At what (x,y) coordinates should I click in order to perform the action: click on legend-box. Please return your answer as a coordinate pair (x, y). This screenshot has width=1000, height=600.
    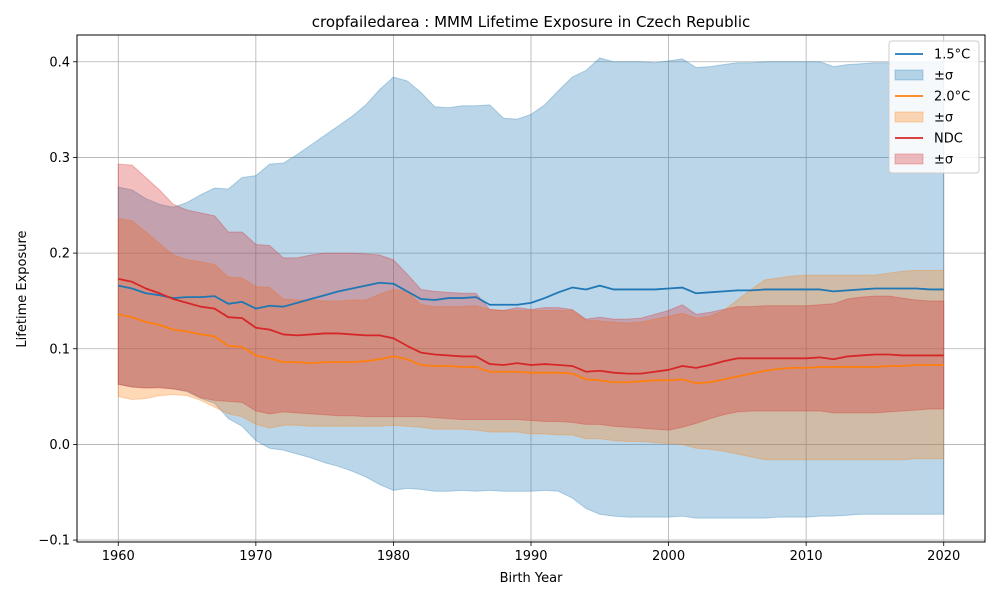
    Looking at the image, I should click on (934, 107).